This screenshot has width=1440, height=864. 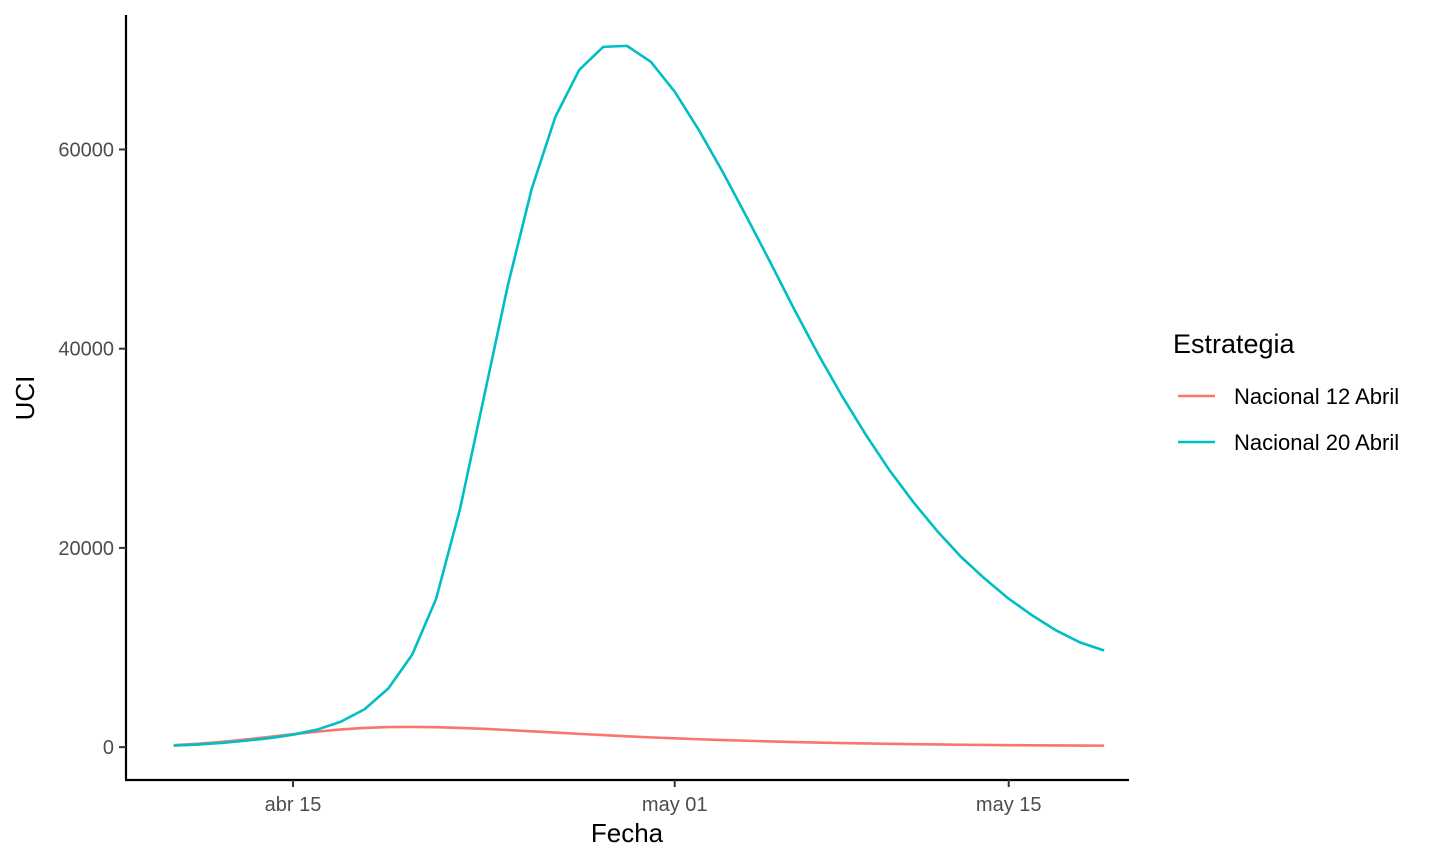 What do you see at coordinates (675, 805) in the screenshot?
I see `x-tick-label: may 01` at bounding box center [675, 805].